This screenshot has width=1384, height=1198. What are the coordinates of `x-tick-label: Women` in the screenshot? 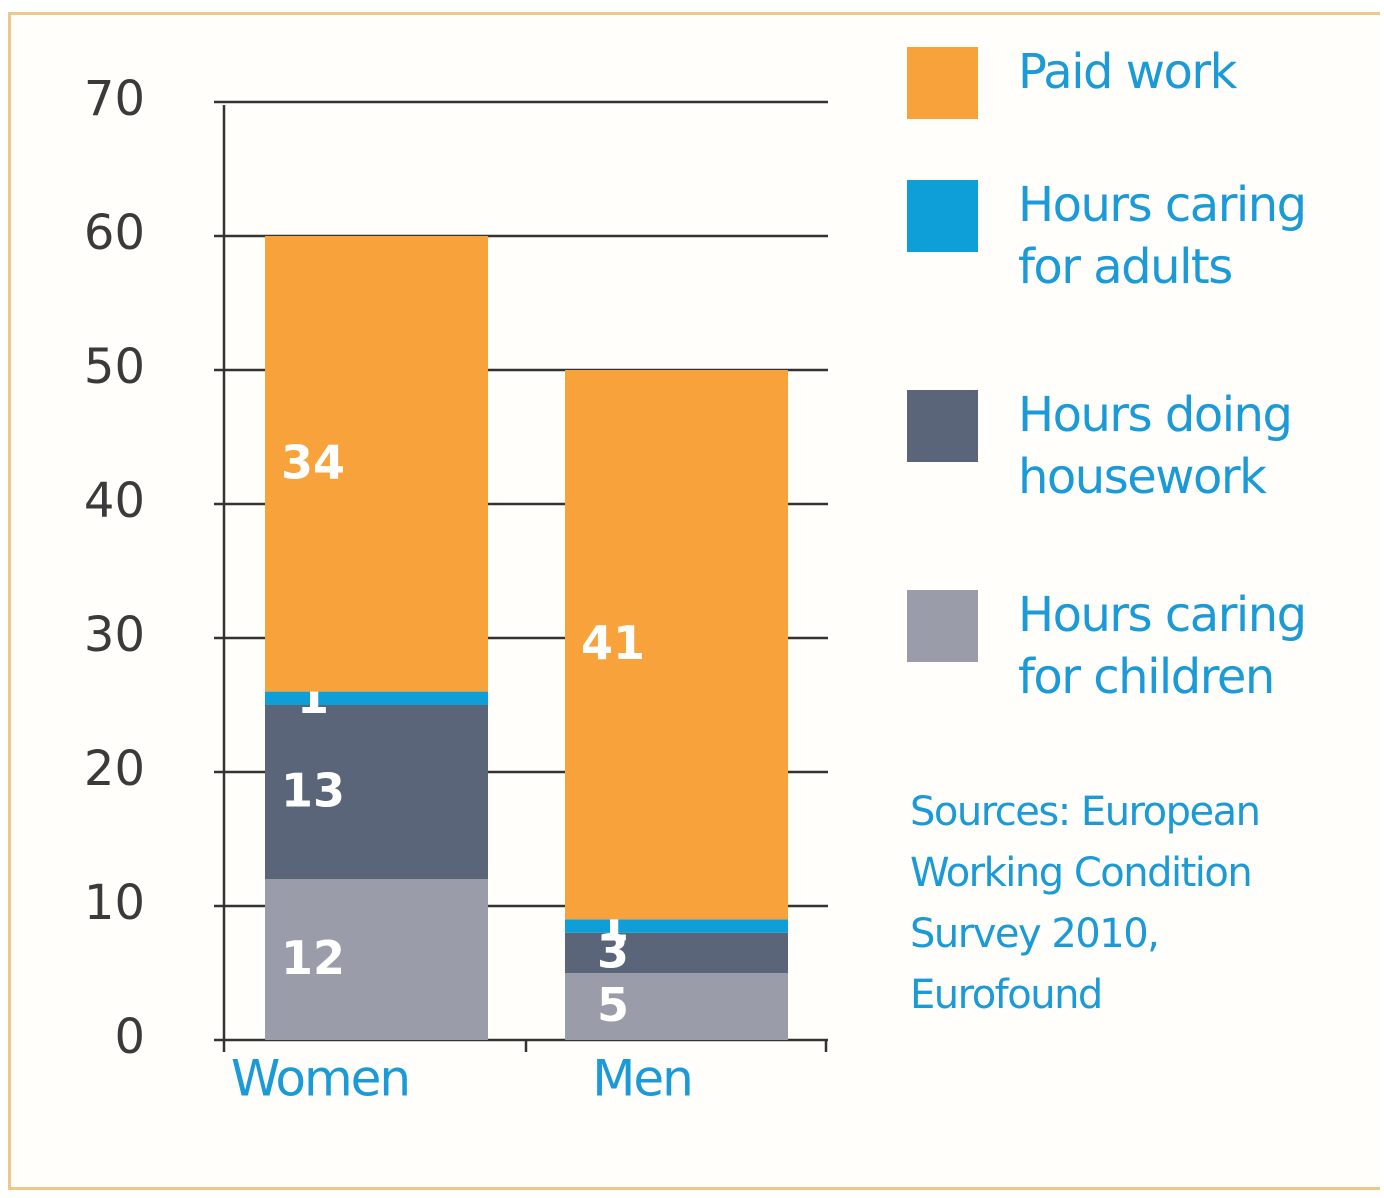 It's located at (320, 1079).